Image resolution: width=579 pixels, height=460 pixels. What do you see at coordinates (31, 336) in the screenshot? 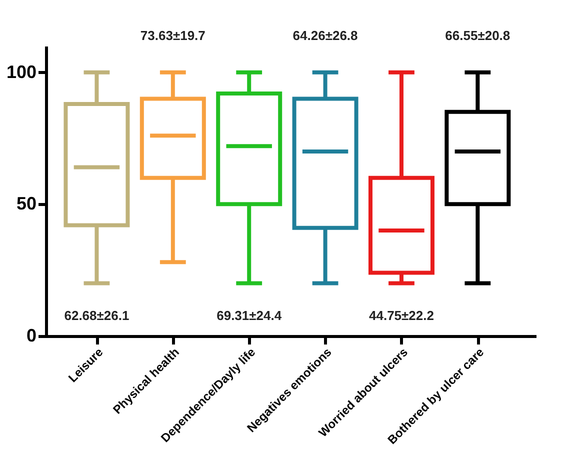
I see `y-tick-label: 0` at bounding box center [31, 336].